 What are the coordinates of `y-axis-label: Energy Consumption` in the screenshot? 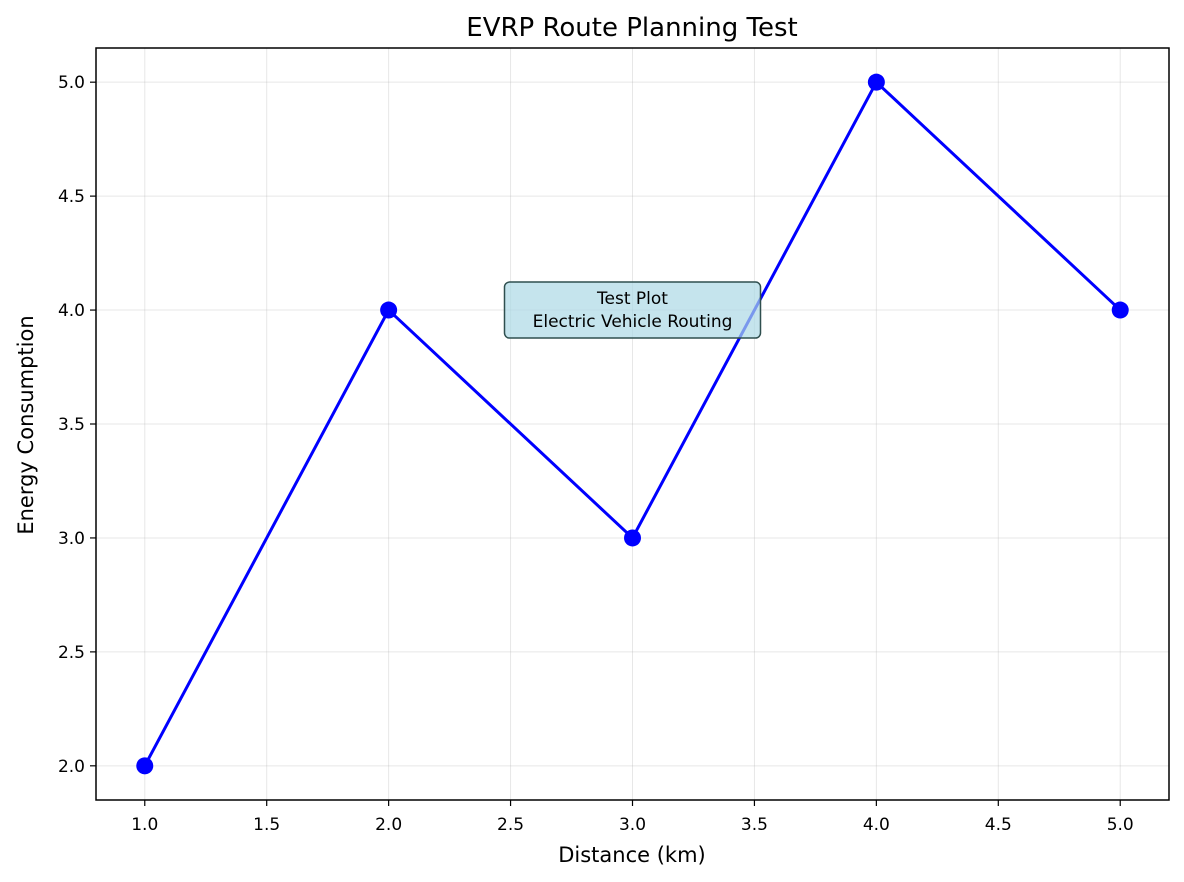 It's located at (26, 424).